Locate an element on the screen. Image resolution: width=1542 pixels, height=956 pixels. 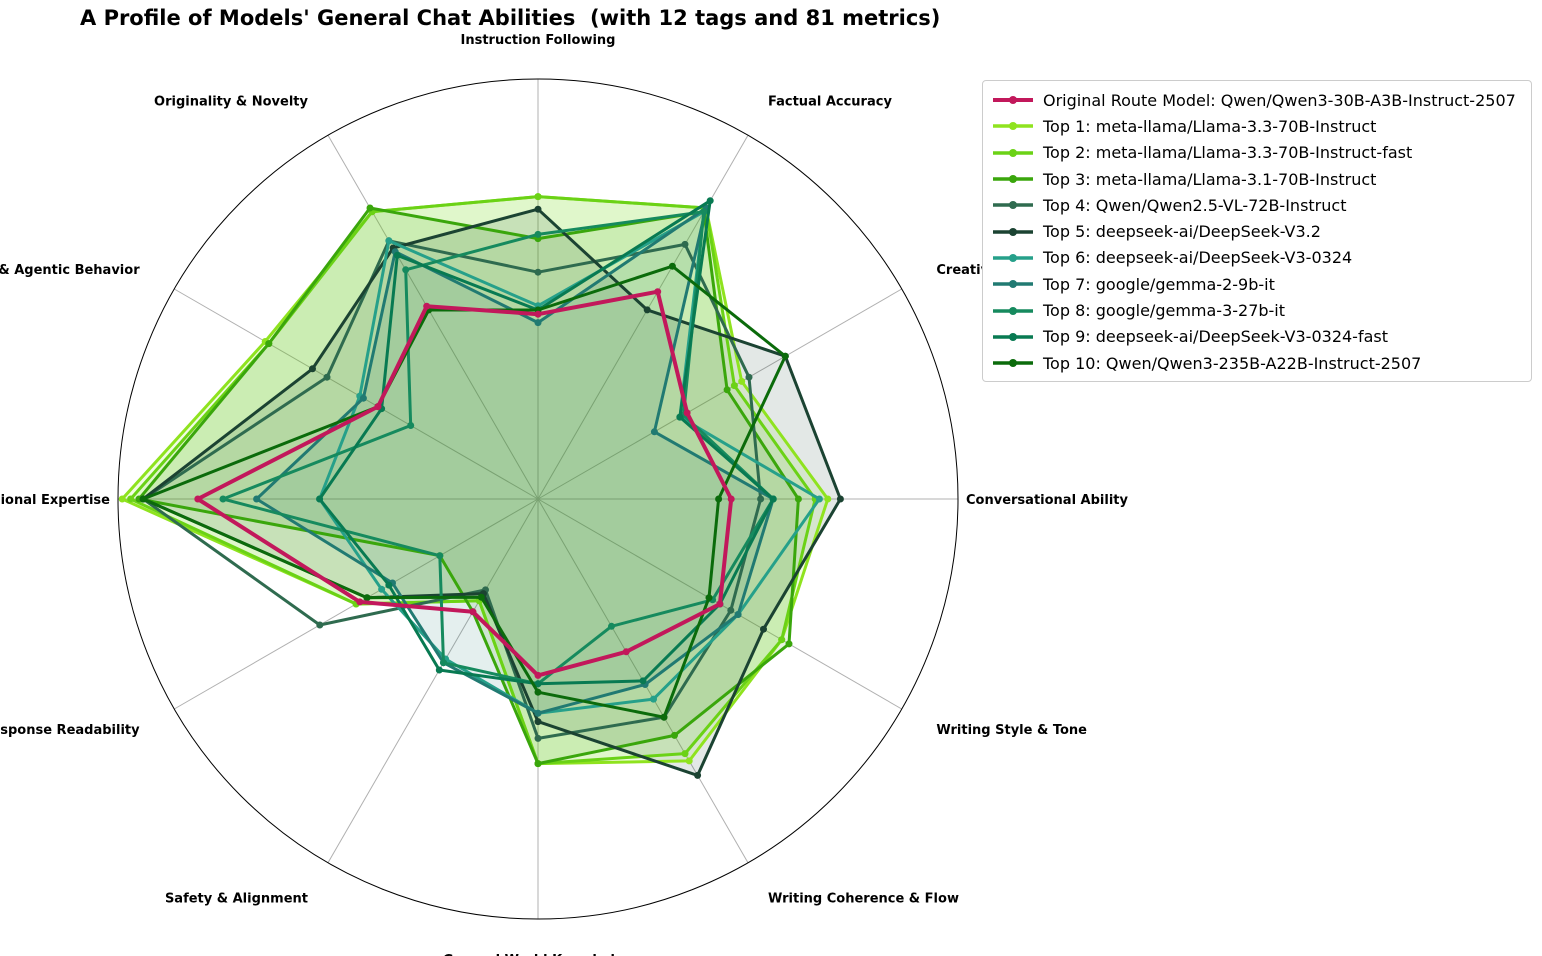
category-label: Response Readability is located at coordinates (70, 730).